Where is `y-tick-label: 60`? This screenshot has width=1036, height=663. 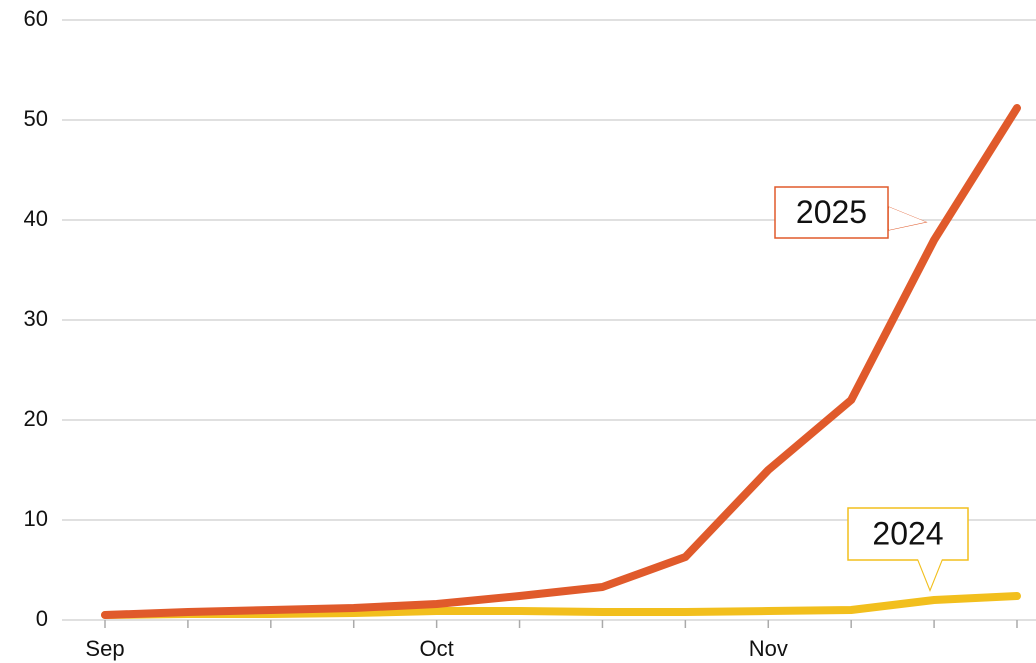
y-tick-label: 60 is located at coordinates (36, 18).